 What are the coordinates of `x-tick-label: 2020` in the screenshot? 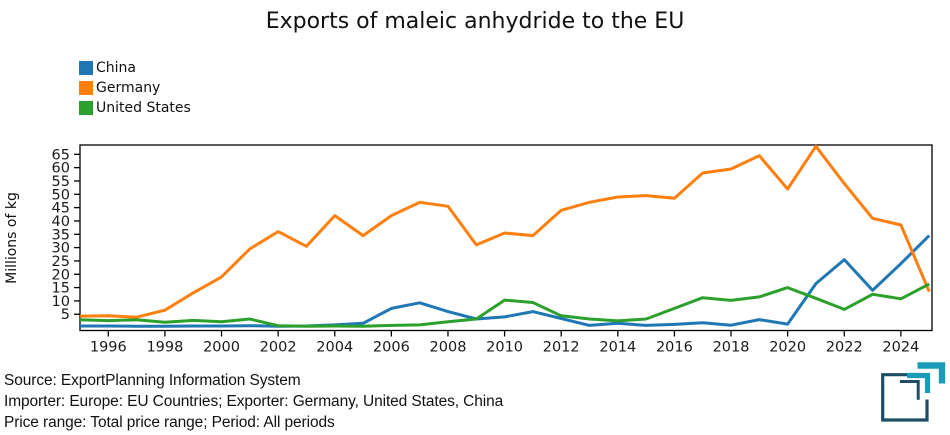 It's located at (787, 348).